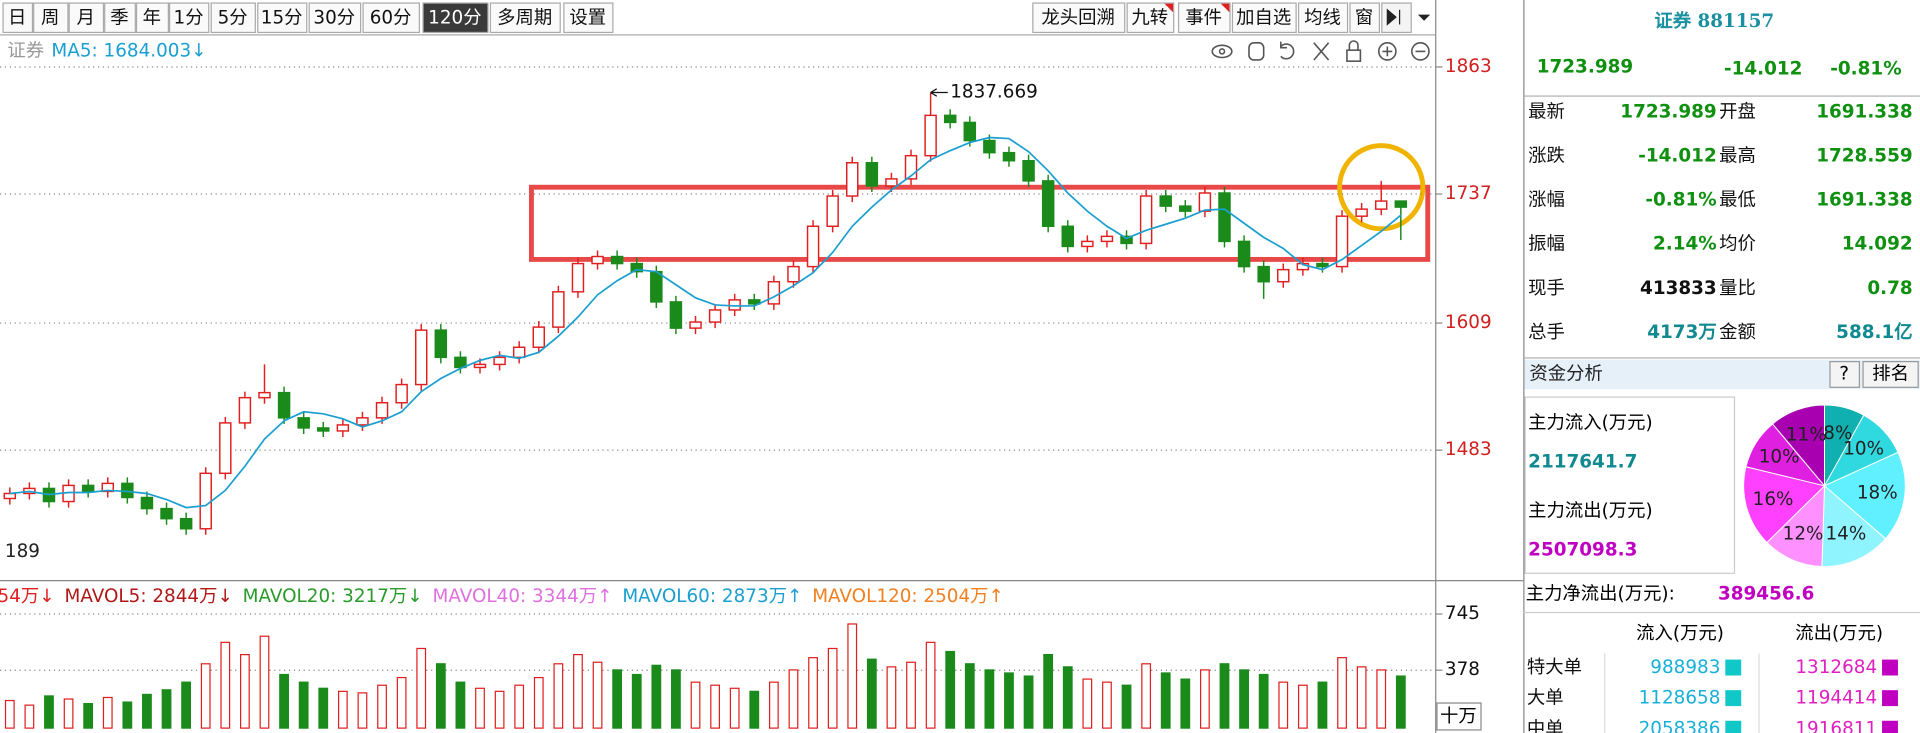 This screenshot has width=1920, height=733. What do you see at coordinates (1287, 50) in the screenshot?
I see `undo-icon` at bounding box center [1287, 50].